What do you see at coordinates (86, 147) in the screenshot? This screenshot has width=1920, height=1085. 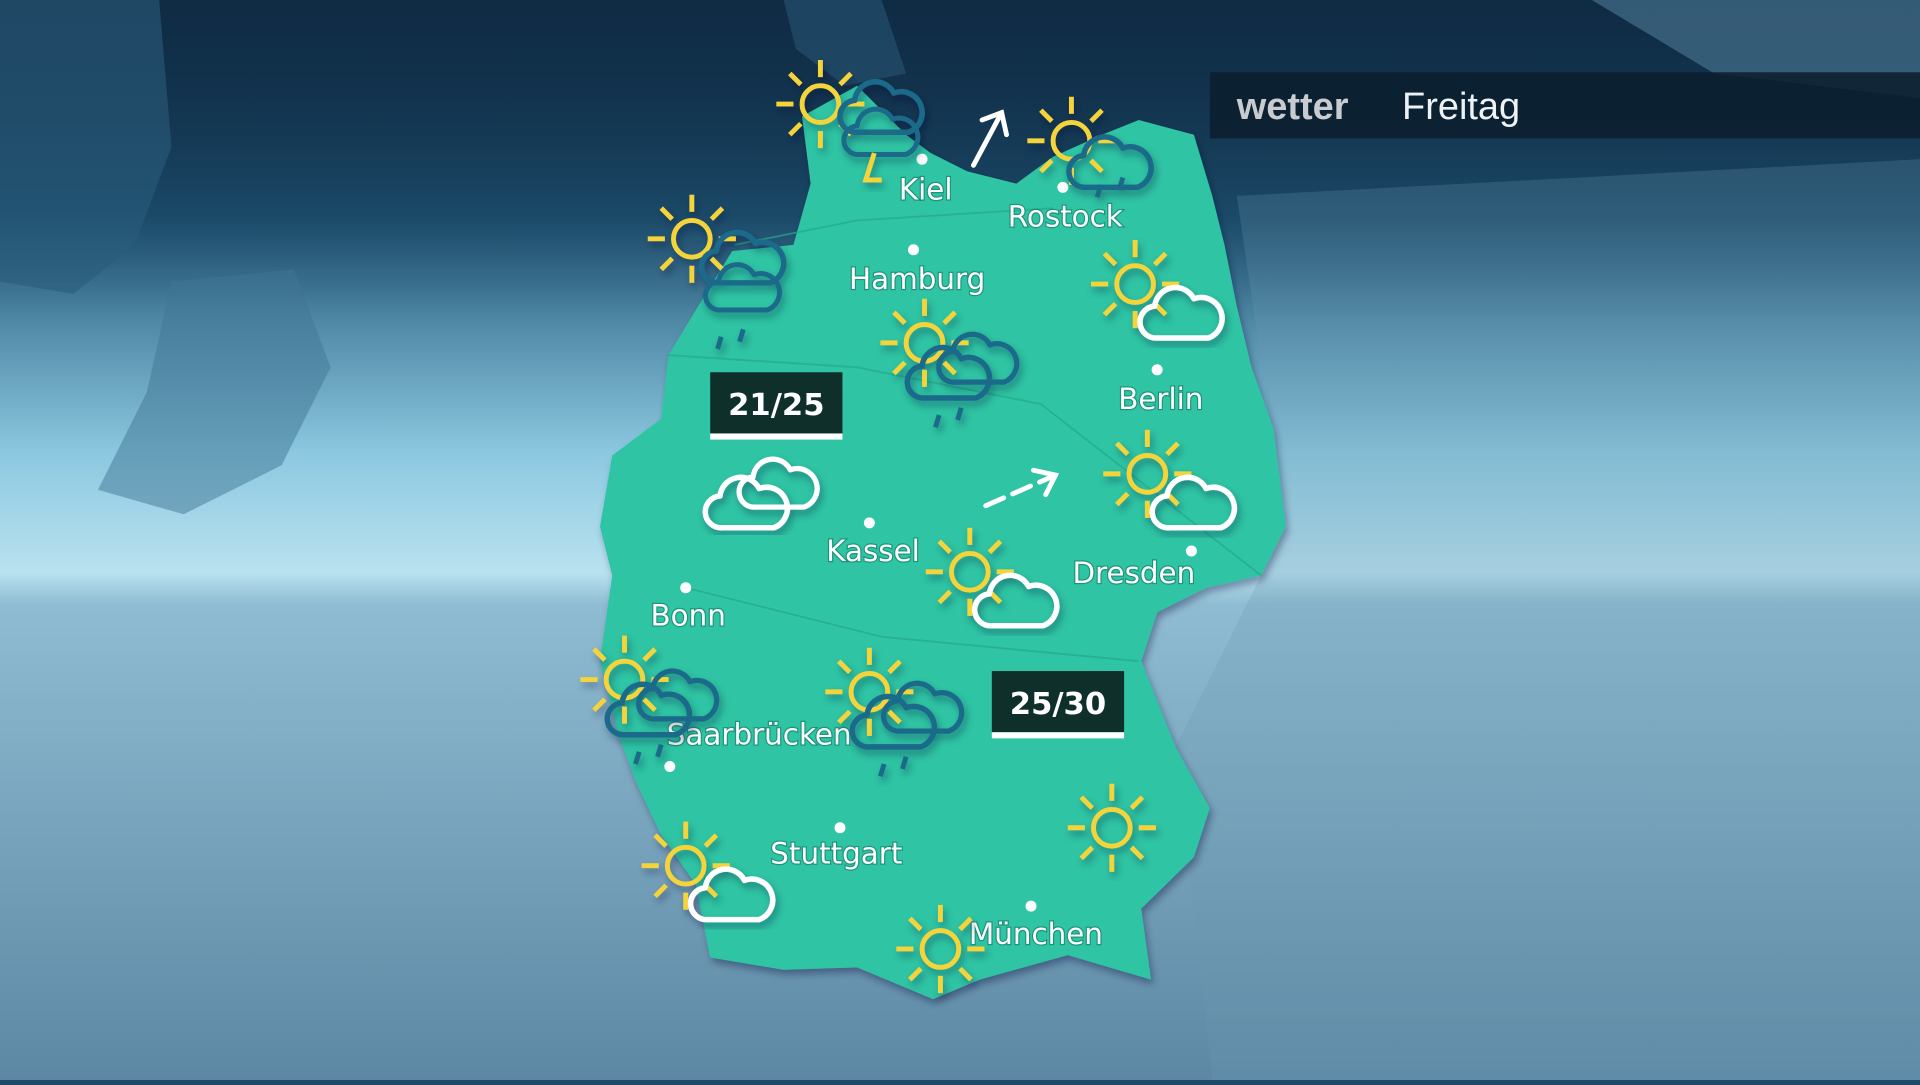 I see `land-uk` at bounding box center [86, 147].